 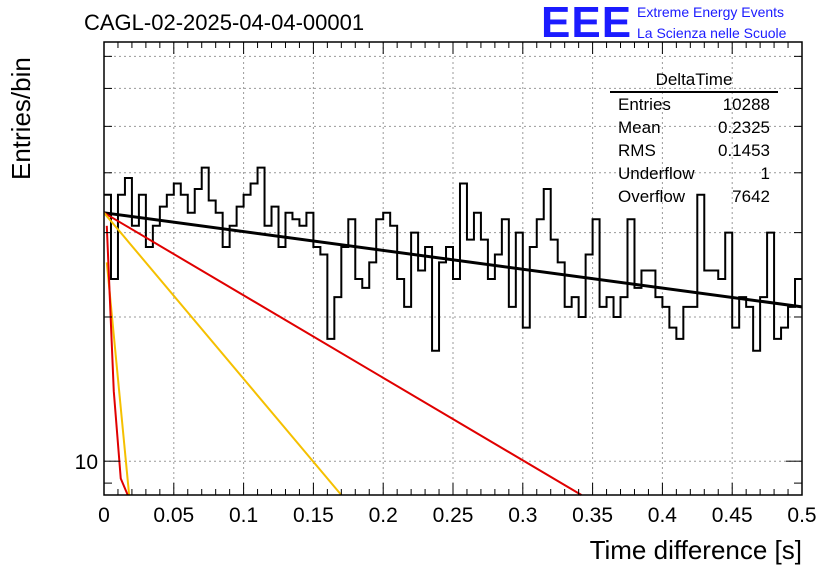 I want to click on x-tick-label: 0.45, so click(x=732, y=515).